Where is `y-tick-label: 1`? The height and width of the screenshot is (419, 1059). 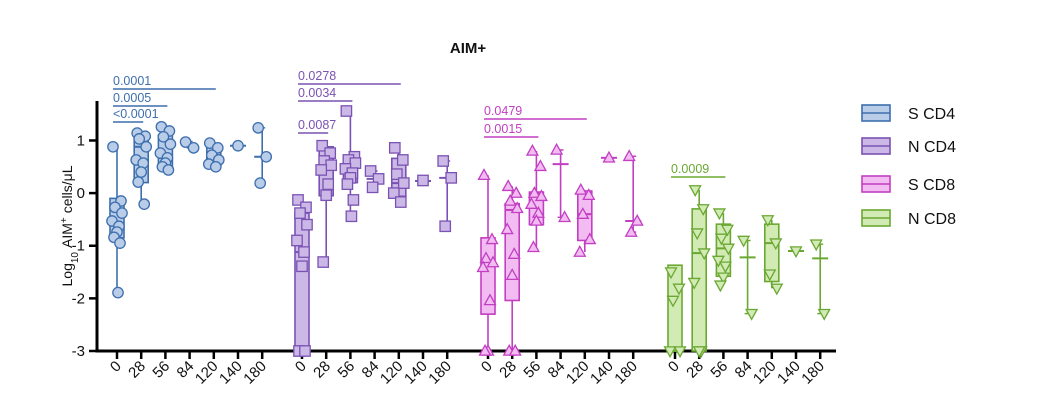 y-tick-label: 1 is located at coordinates (81, 140).